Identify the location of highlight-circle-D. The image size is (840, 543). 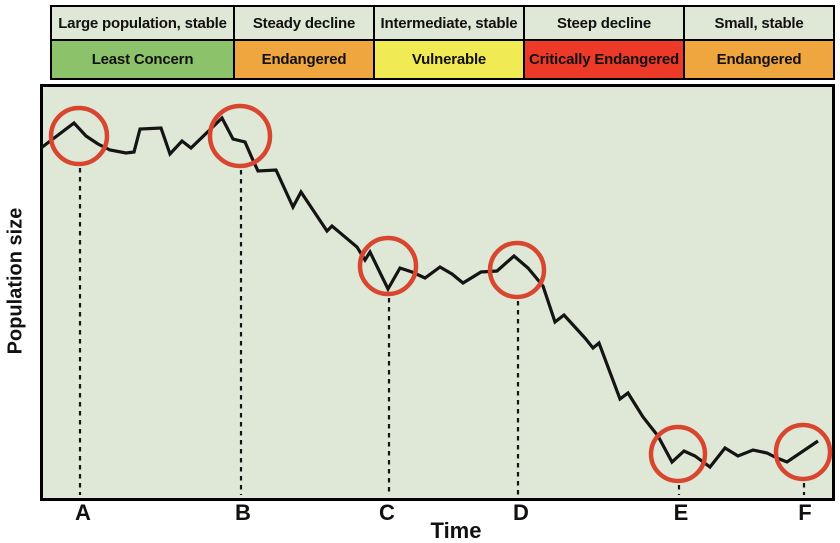
(517, 270).